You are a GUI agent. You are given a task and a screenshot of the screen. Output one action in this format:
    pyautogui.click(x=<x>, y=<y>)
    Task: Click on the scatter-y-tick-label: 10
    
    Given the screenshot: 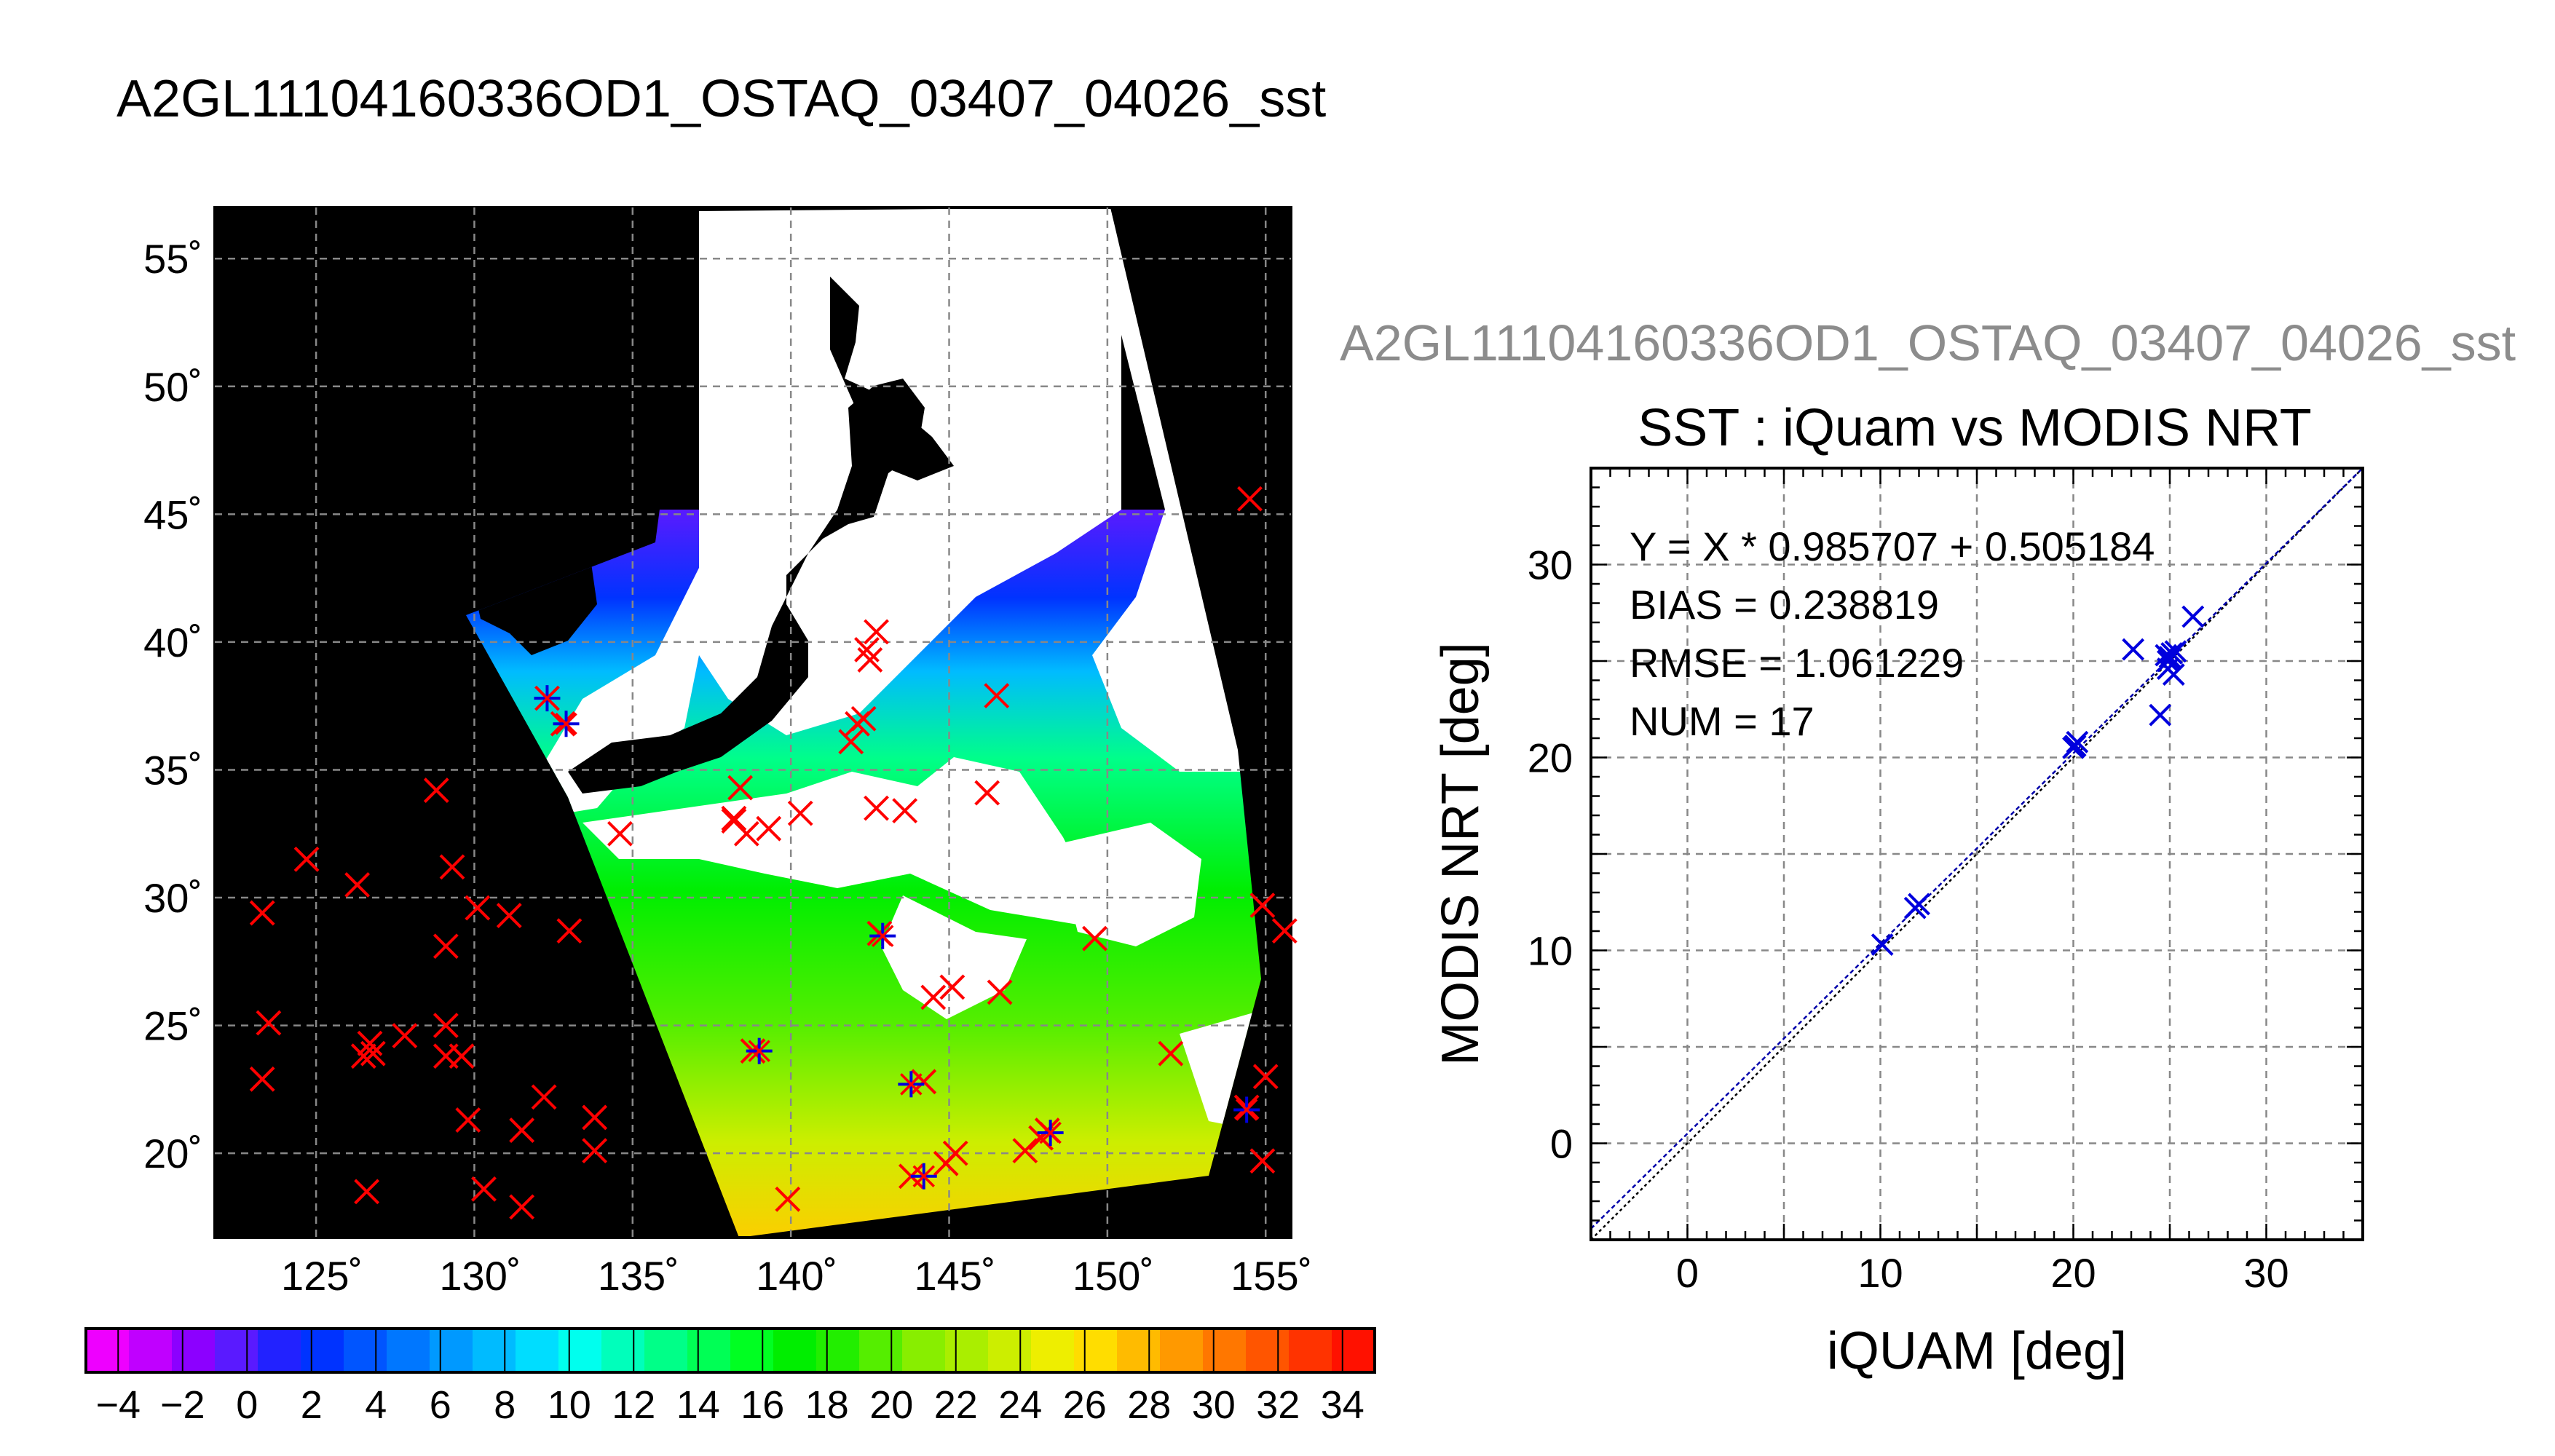 What is the action you would take?
    pyautogui.click(x=1550, y=951)
    